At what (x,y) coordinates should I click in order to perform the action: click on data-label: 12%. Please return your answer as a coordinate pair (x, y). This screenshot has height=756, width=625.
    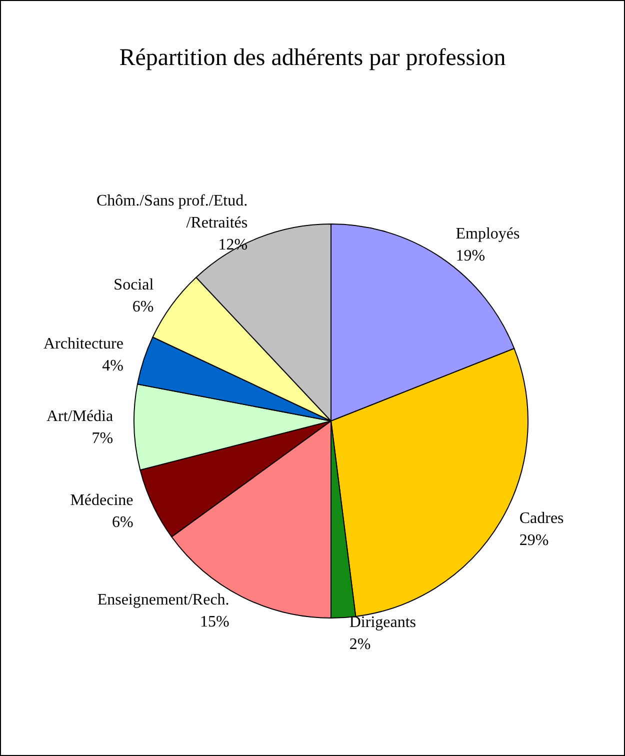
    Looking at the image, I should click on (233, 245).